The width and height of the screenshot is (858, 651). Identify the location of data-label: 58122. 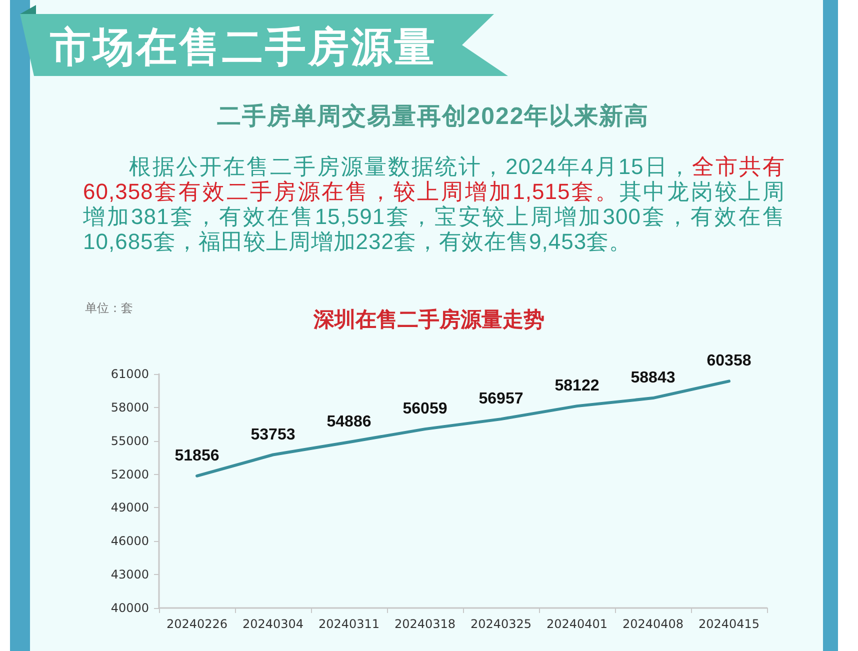
(577, 386).